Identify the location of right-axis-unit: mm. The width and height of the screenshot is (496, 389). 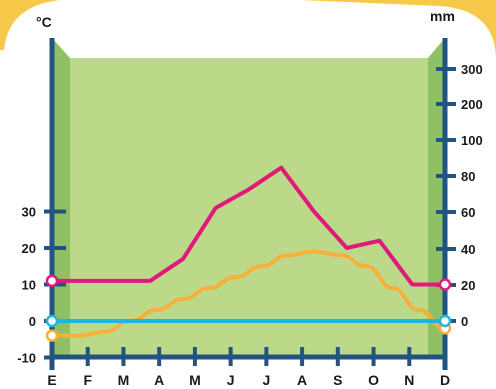
(442, 16).